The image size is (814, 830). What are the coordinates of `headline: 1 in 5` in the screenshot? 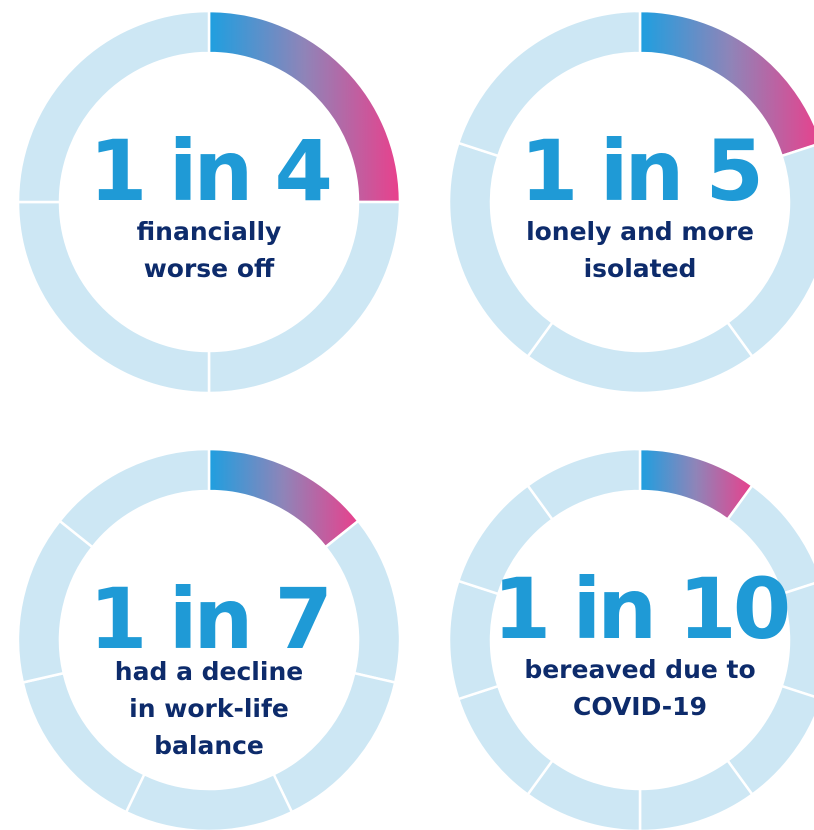 It's located at (640, 171).